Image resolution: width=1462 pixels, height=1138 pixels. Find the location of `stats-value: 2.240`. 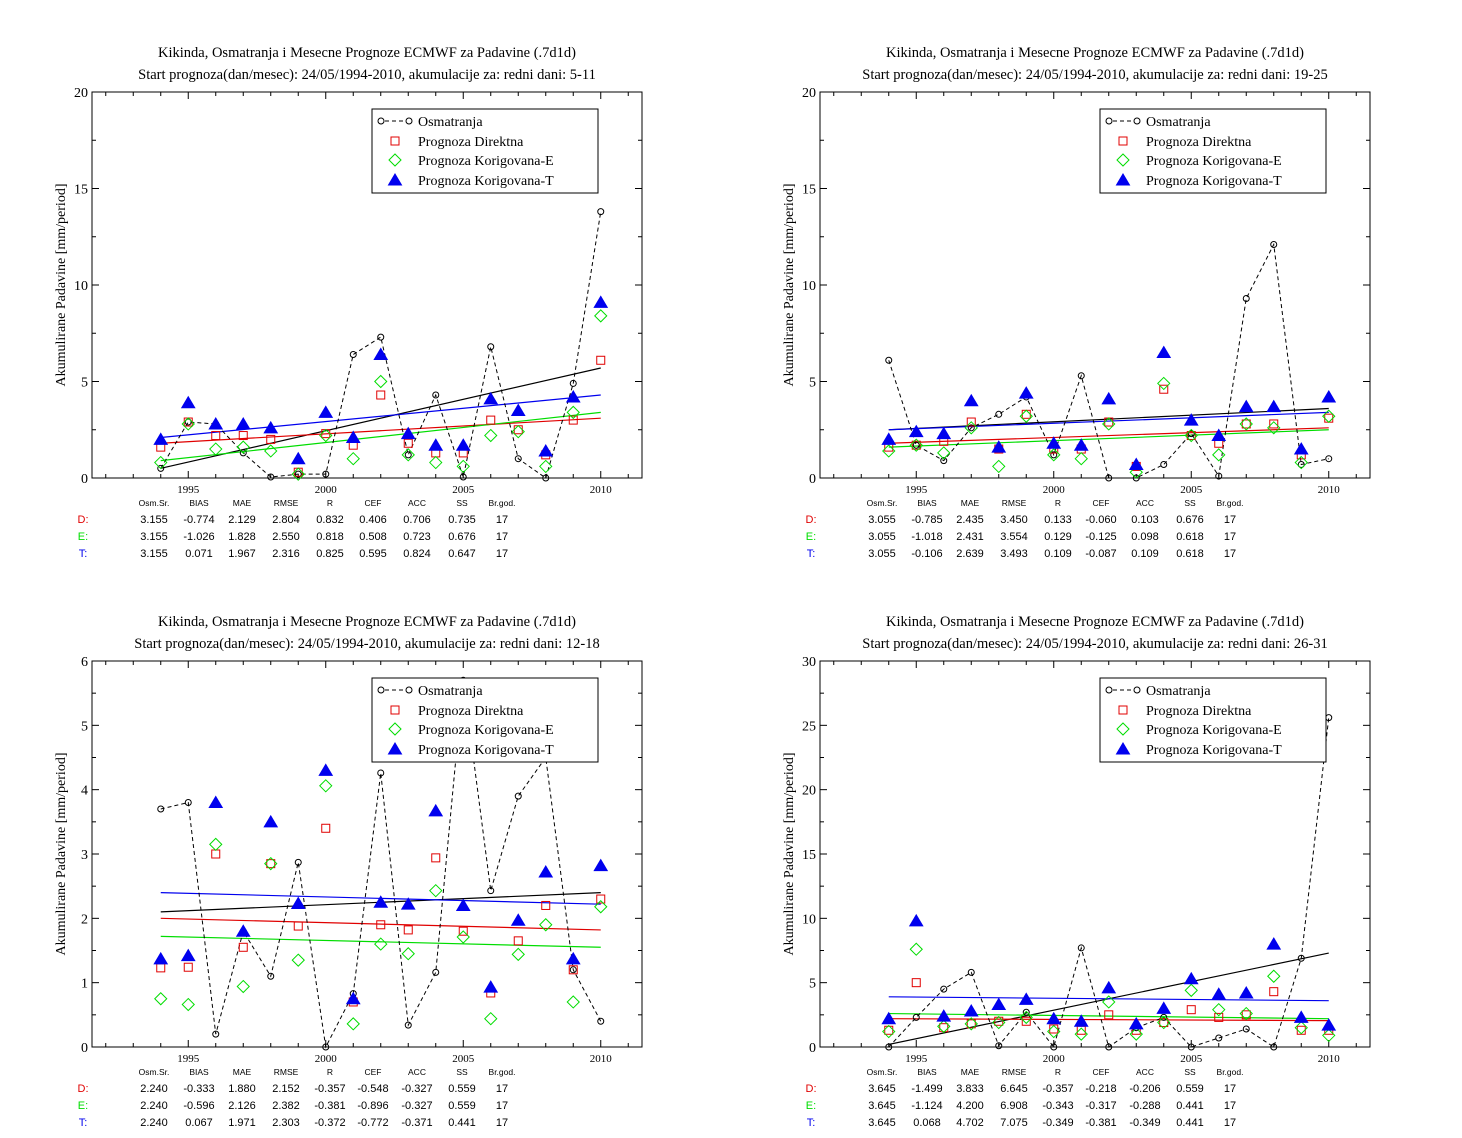

stats-value: 2.240 is located at coordinates (154, 1106).